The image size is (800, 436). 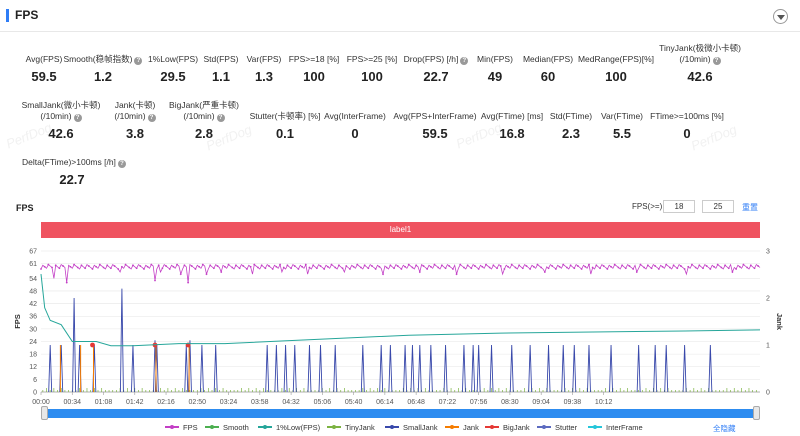 I want to click on legend-label: BigJank, so click(x=516, y=427).